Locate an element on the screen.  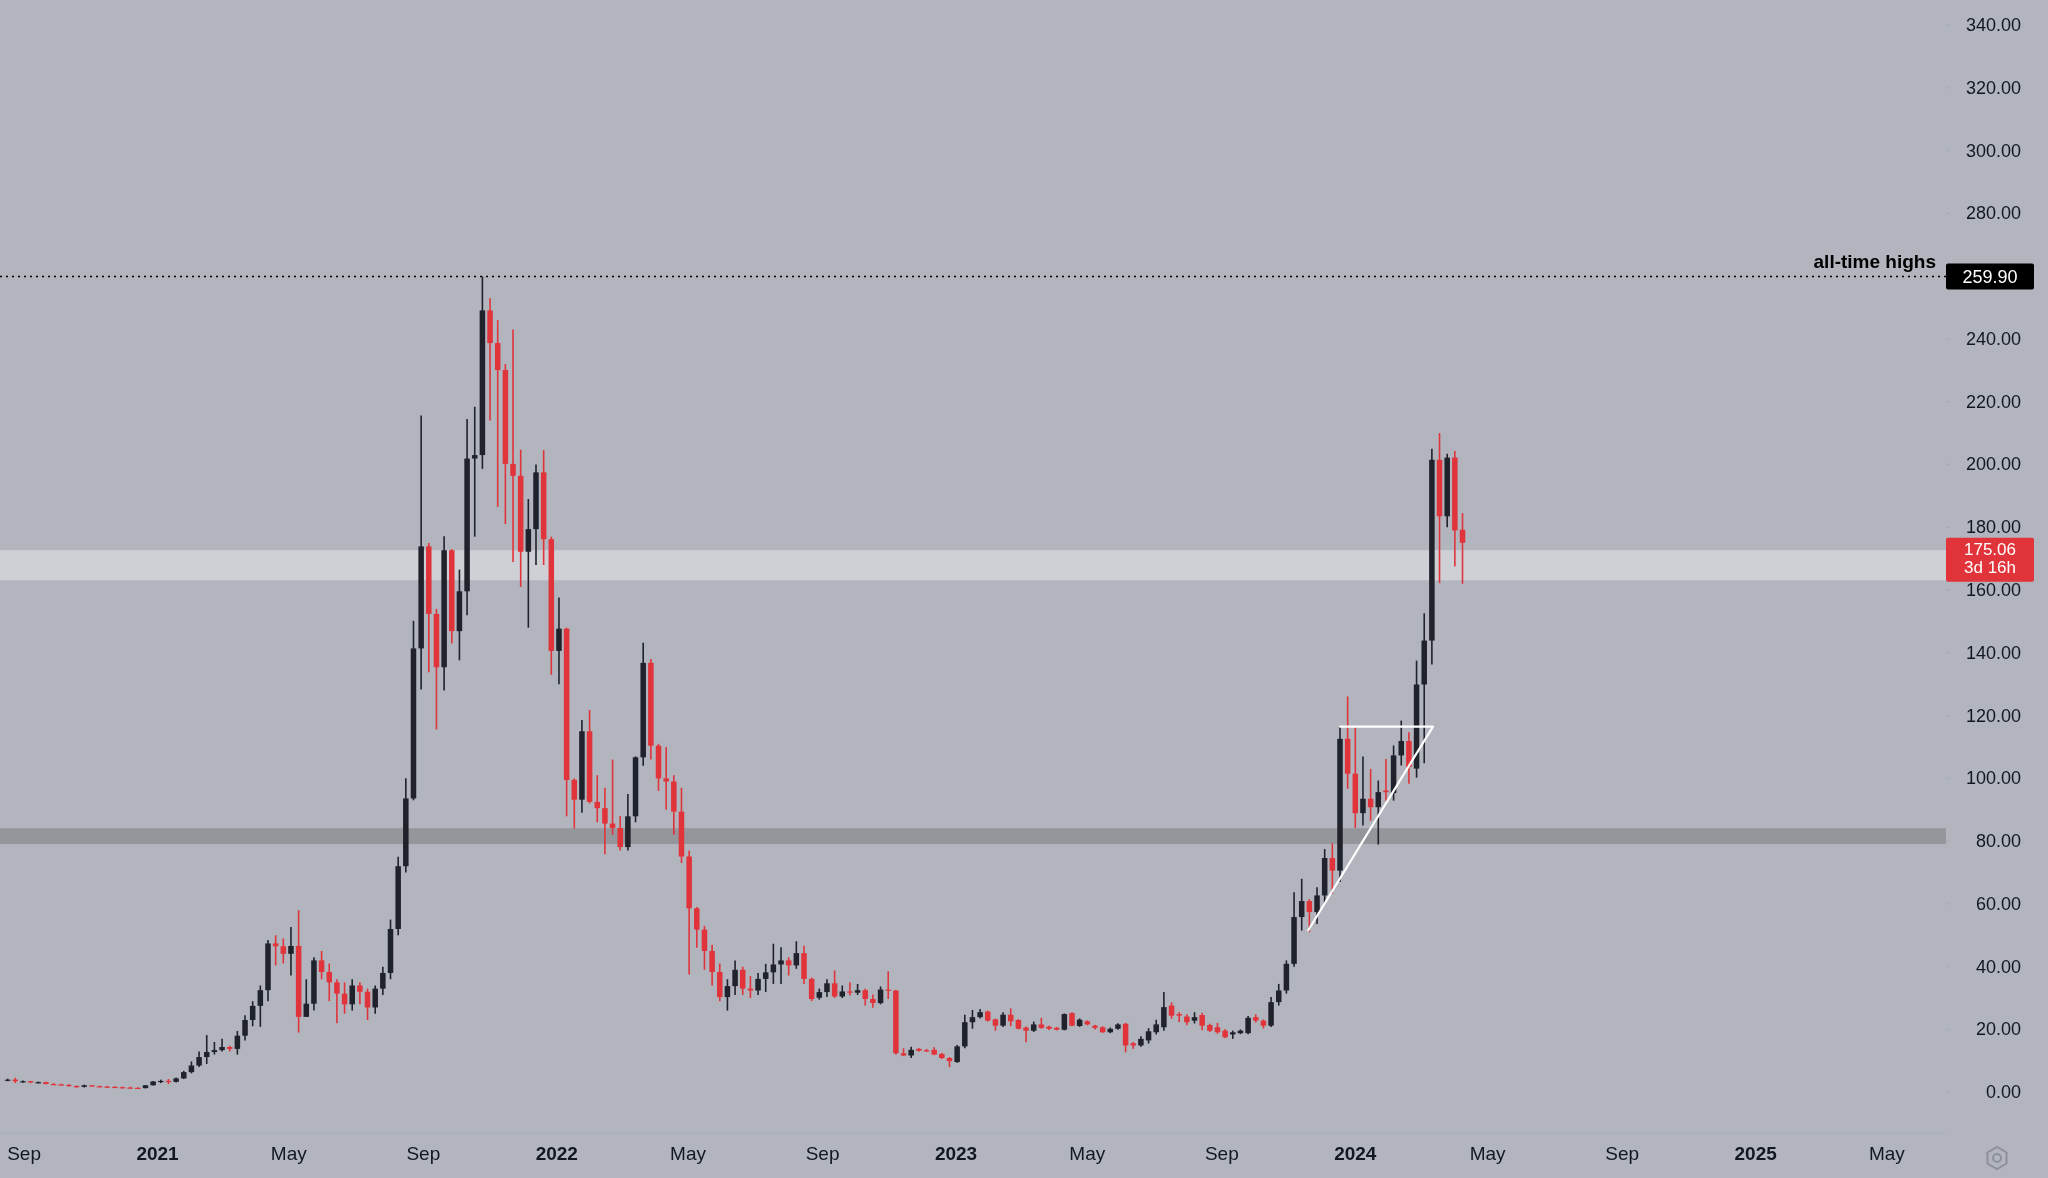
y-tick-label: 120.00 is located at coordinates (1993, 715).